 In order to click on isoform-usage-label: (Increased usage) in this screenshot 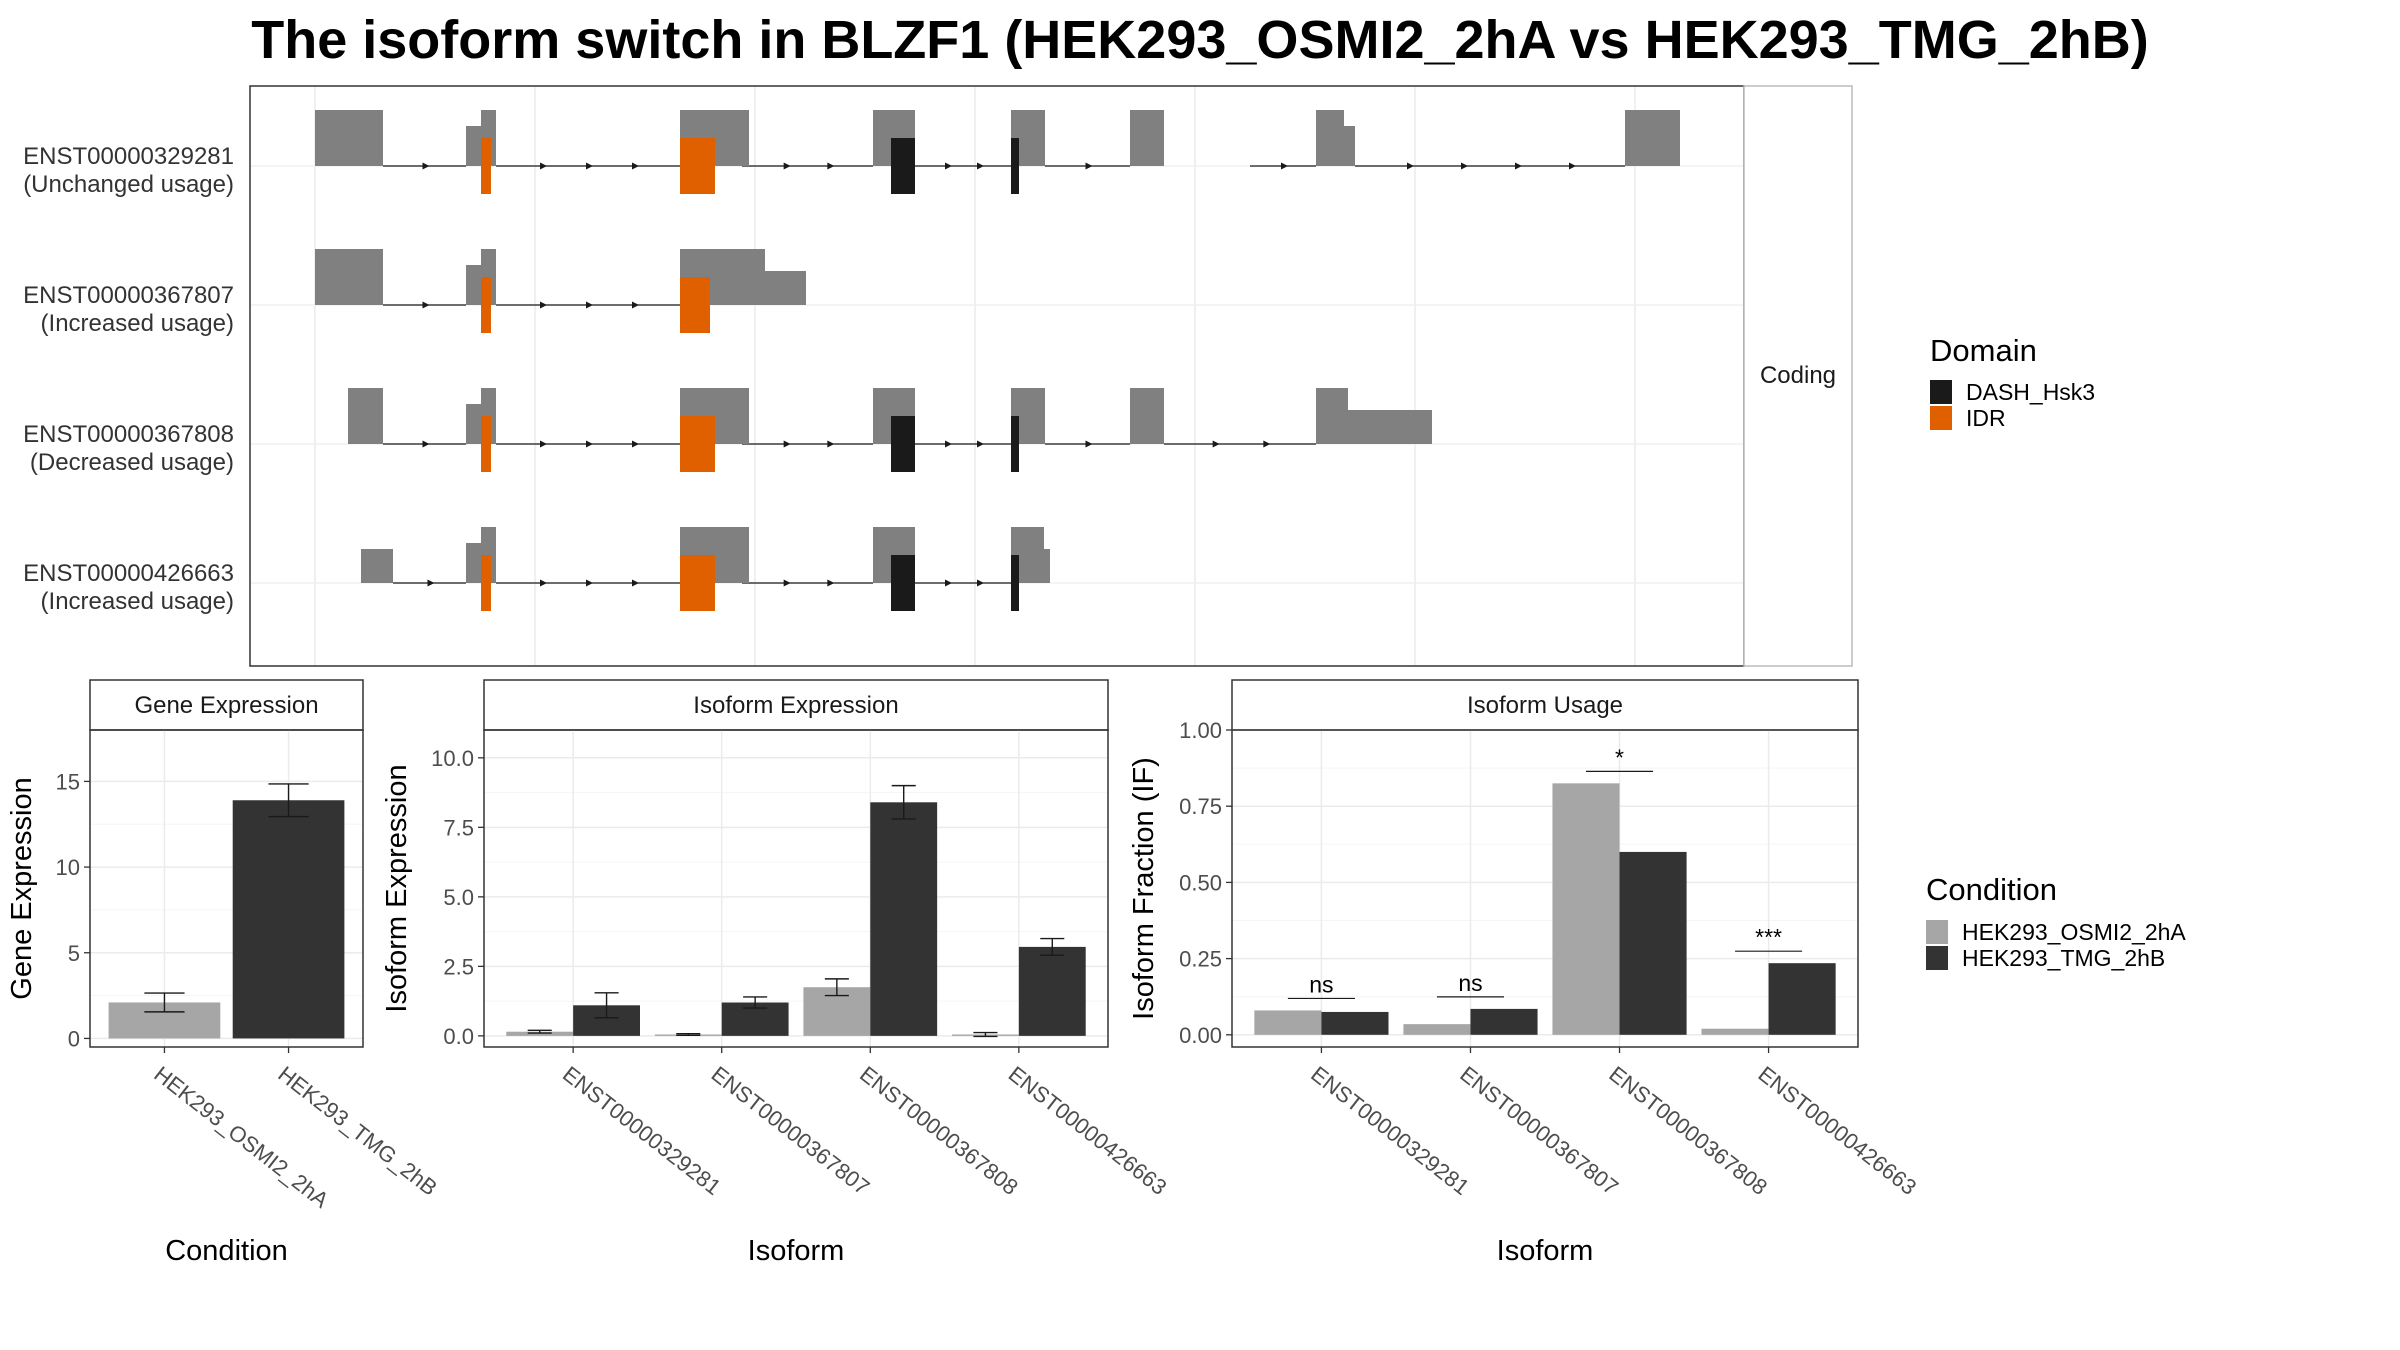, I will do `click(137, 323)`.